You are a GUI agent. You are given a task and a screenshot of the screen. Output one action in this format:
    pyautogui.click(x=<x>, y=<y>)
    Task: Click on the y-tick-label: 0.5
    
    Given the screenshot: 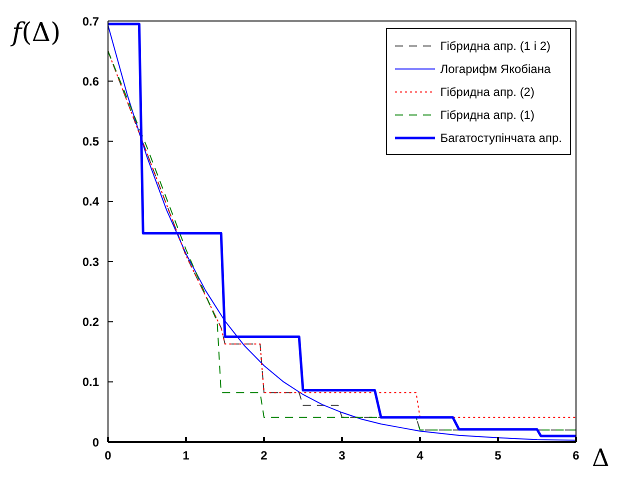 What is the action you would take?
    pyautogui.click(x=91, y=141)
    